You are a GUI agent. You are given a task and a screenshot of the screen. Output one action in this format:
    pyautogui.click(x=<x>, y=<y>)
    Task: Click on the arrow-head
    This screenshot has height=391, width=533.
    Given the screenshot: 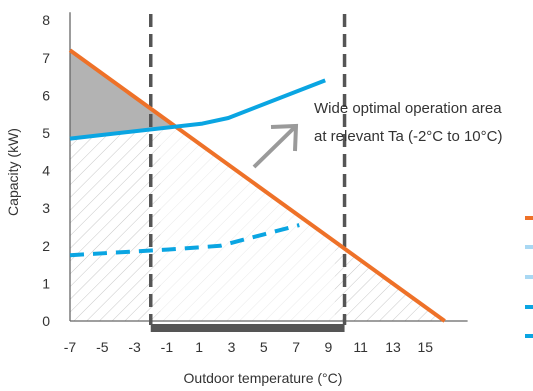 What is the action you would take?
    pyautogui.click(x=284, y=137)
    